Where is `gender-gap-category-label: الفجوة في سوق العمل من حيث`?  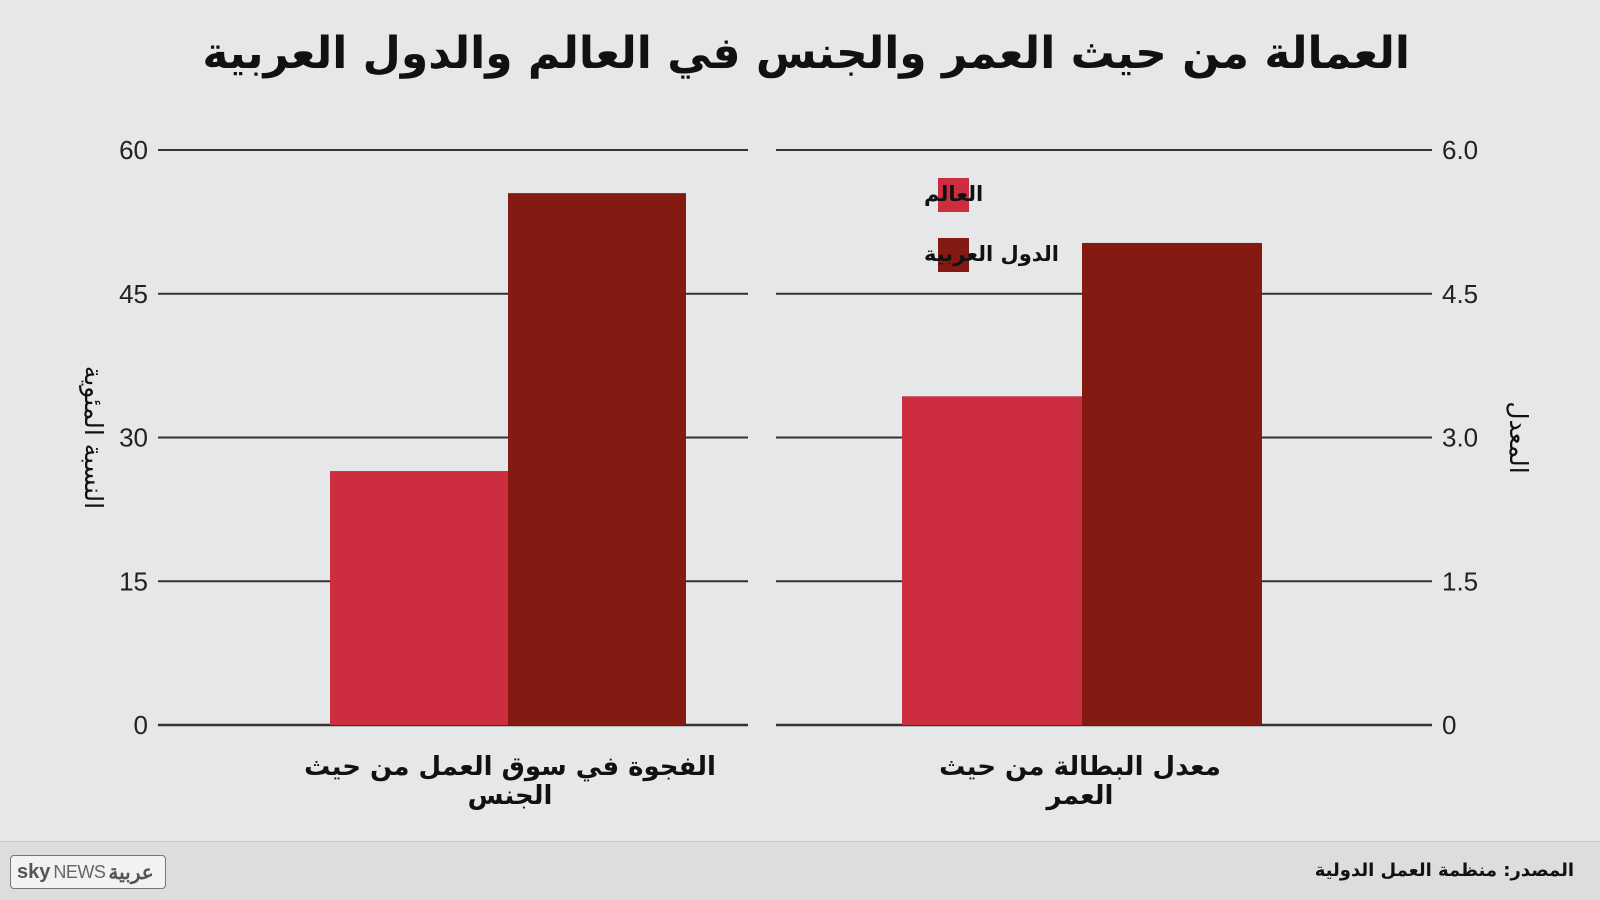
gender-gap-category-label: الفجوة في سوق العمل من حيث is located at coordinates (510, 767).